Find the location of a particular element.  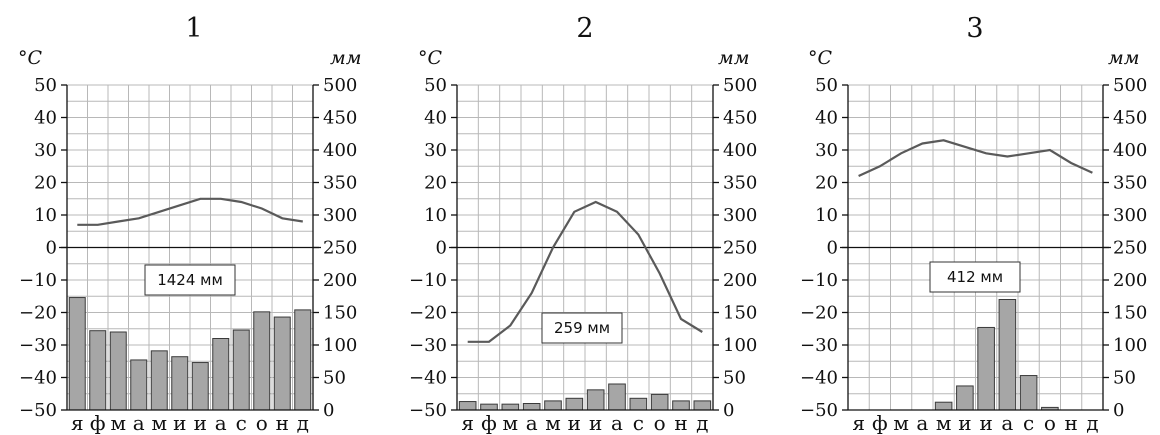

precipitation-tick-label: 100 is located at coordinates (340, 345).